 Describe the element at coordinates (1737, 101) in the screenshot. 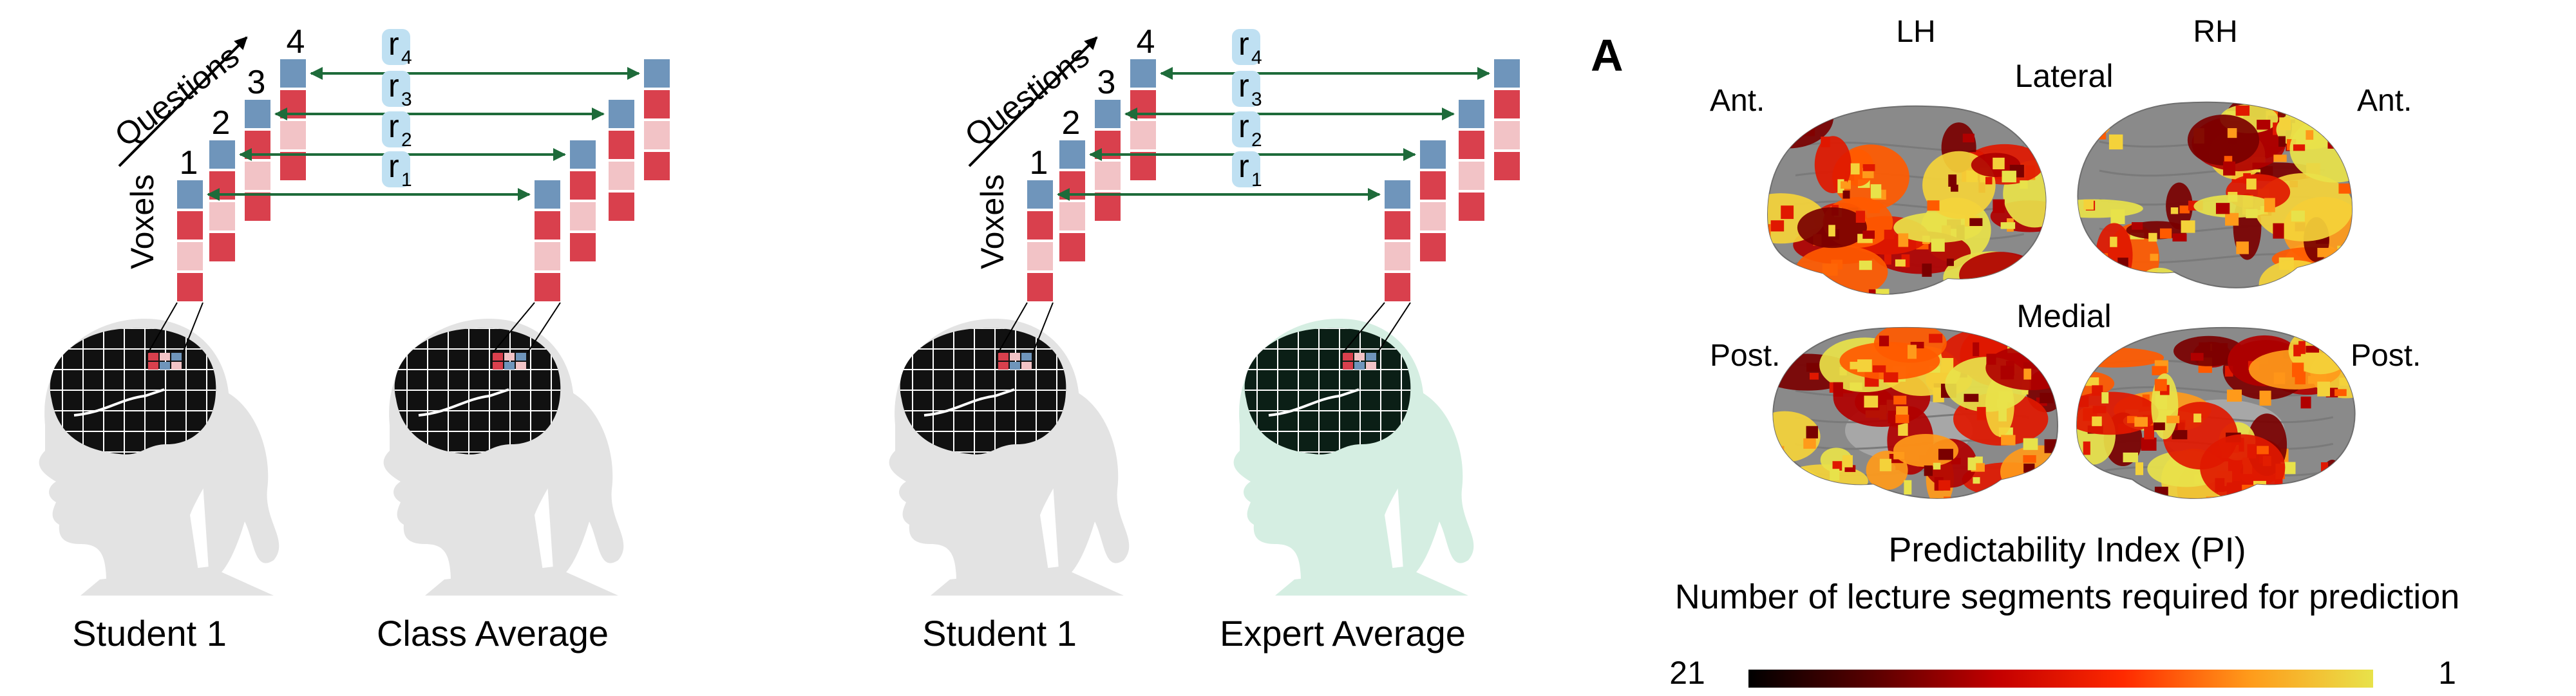

I see `ant-left-label: Ant.` at that location.